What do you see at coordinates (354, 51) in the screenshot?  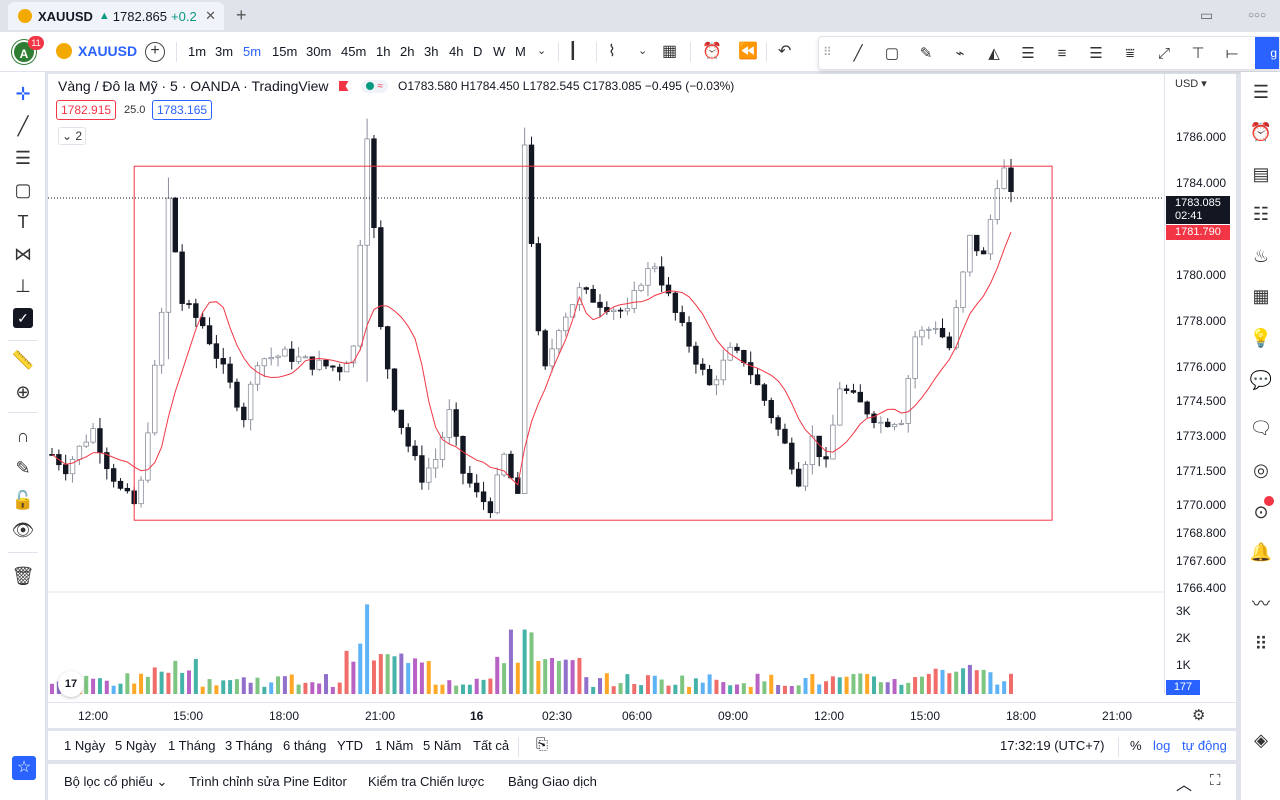 I see `interval-45m: 45m` at bounding box center [354, 51].